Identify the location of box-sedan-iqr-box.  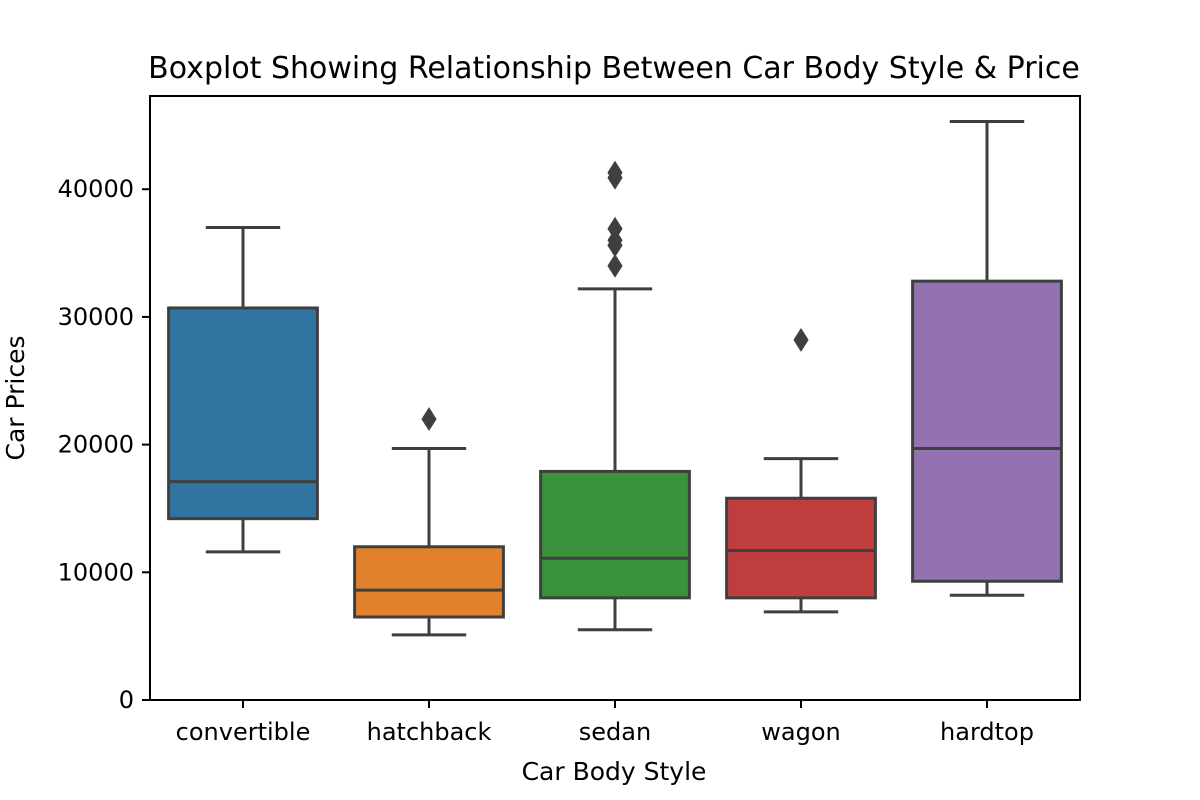
(615, 534).